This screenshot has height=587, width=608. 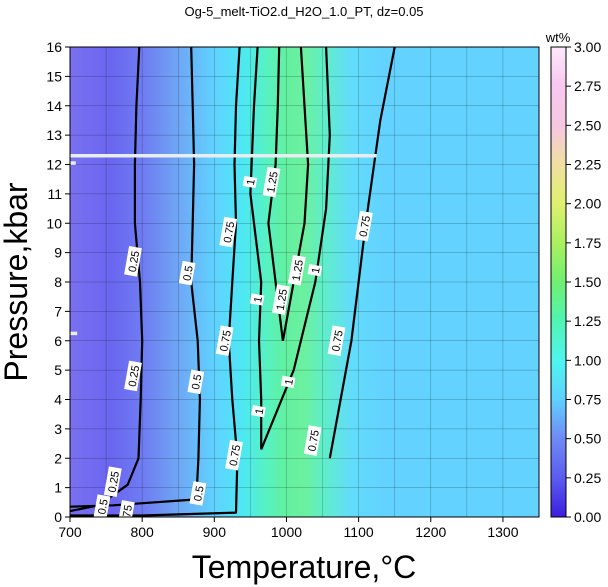 What do you see at coordinates (58, 400) in the screenshot?
I see `y-tick-label: 4` at bounding box center [58, 400].